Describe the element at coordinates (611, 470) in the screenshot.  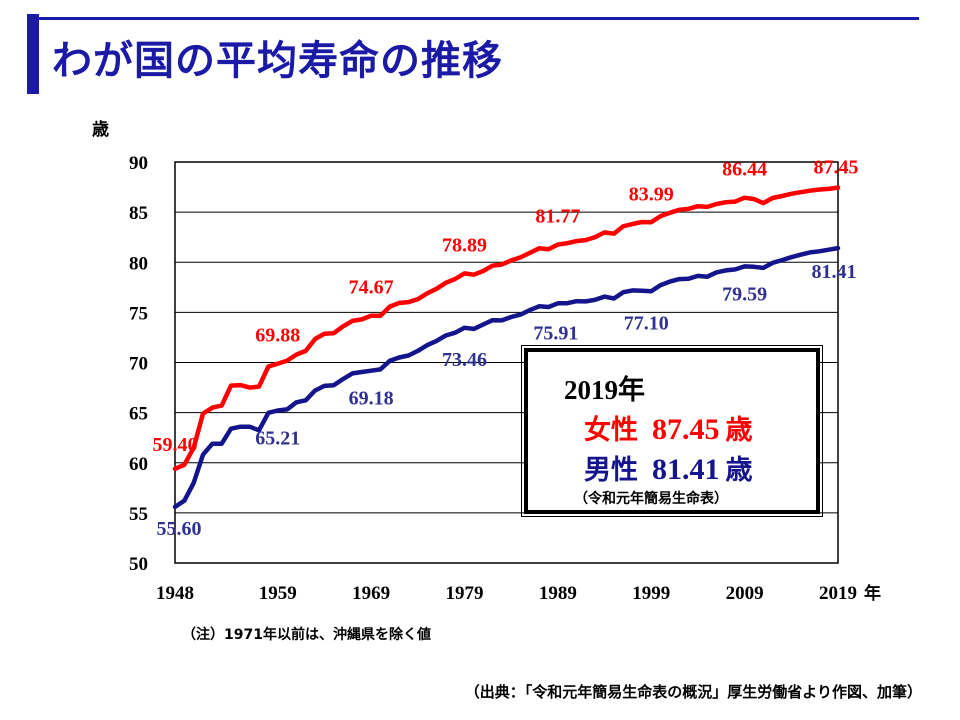
I see `summary-male-label: 男性` at that location.